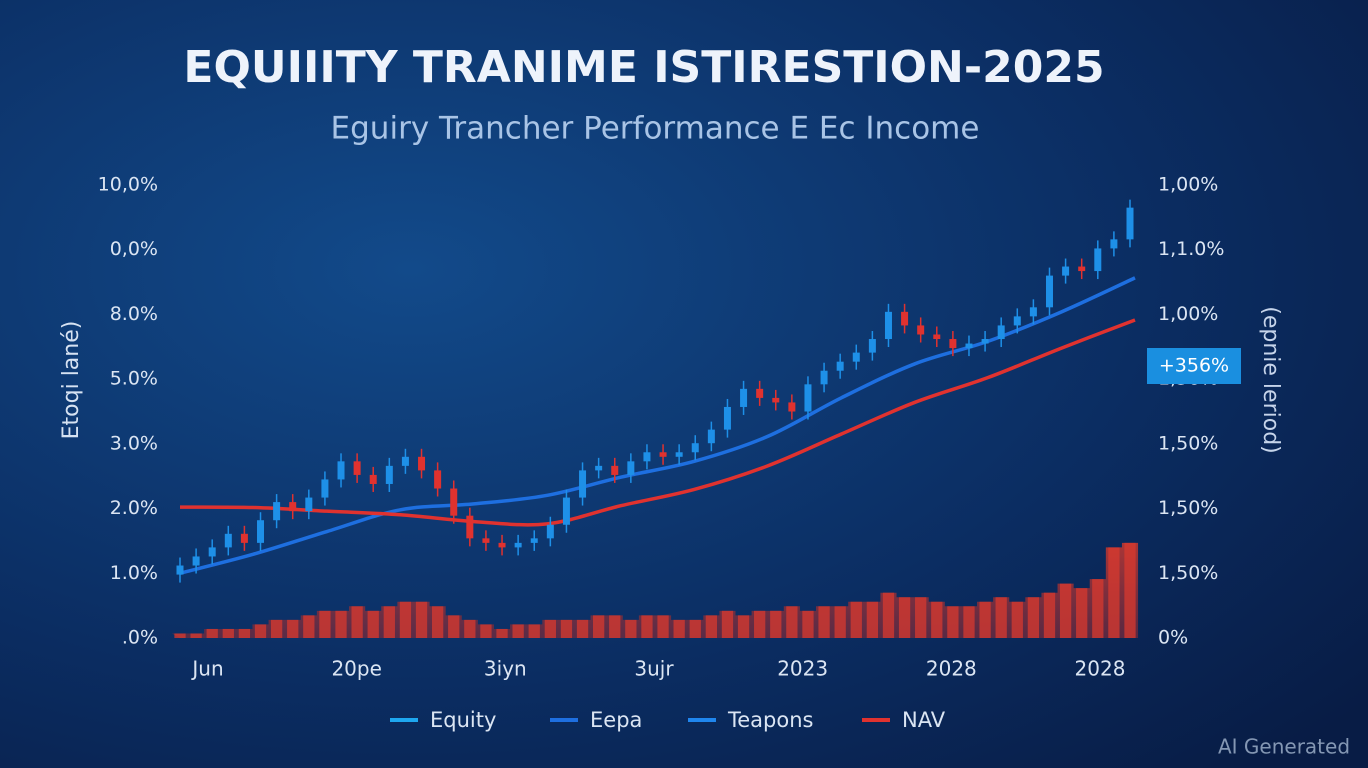  What do you see at coordinates (356, 669) in the screenshot?
I see `x-tick-label: 20pe` at bounding box center [356, 669].